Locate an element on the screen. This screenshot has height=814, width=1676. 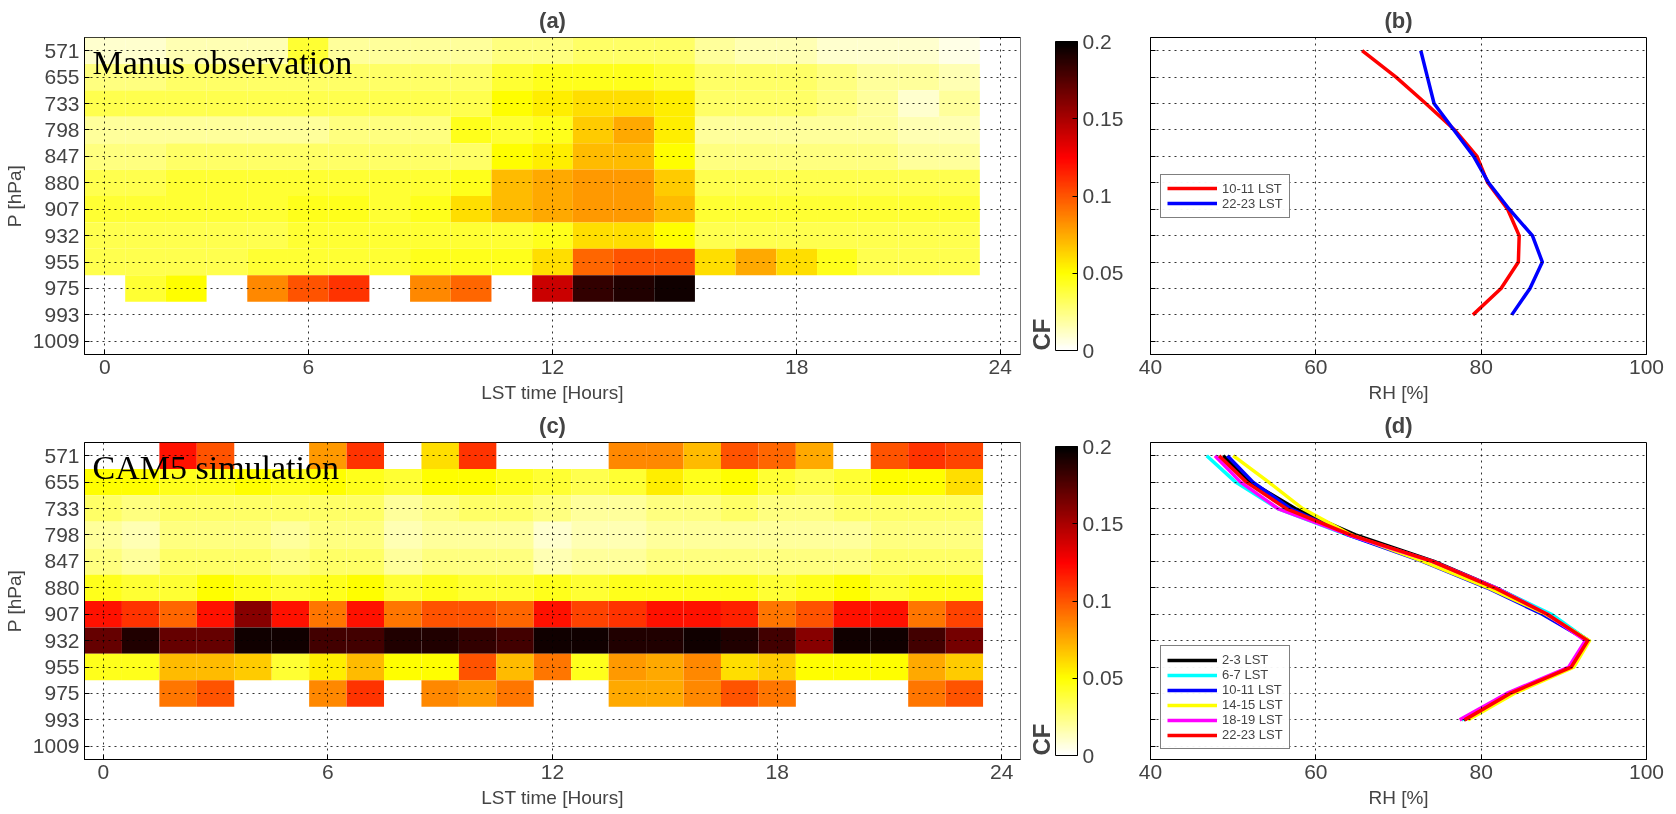
legend-label: 2-3 LST is located at coordinates (1245, 659).